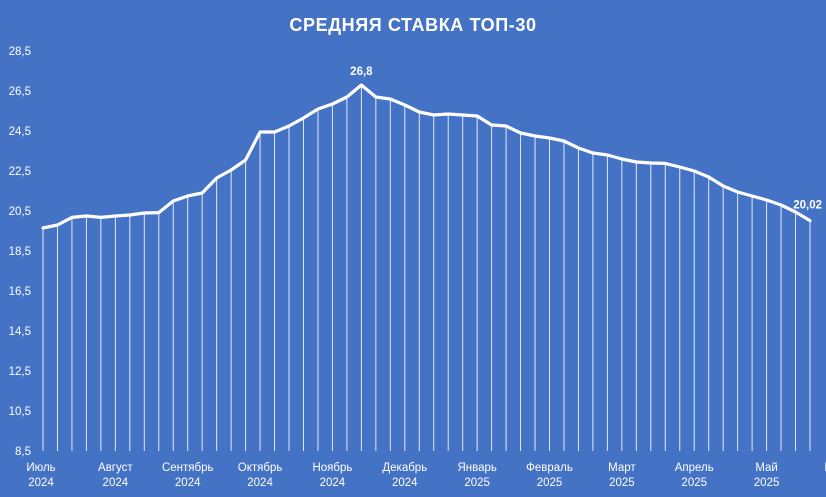 This screenshot has height=497, width=826. Describe the element at coordinates (476, 468) in the screenshot. I see `x-tick-month: Январь` at that location.